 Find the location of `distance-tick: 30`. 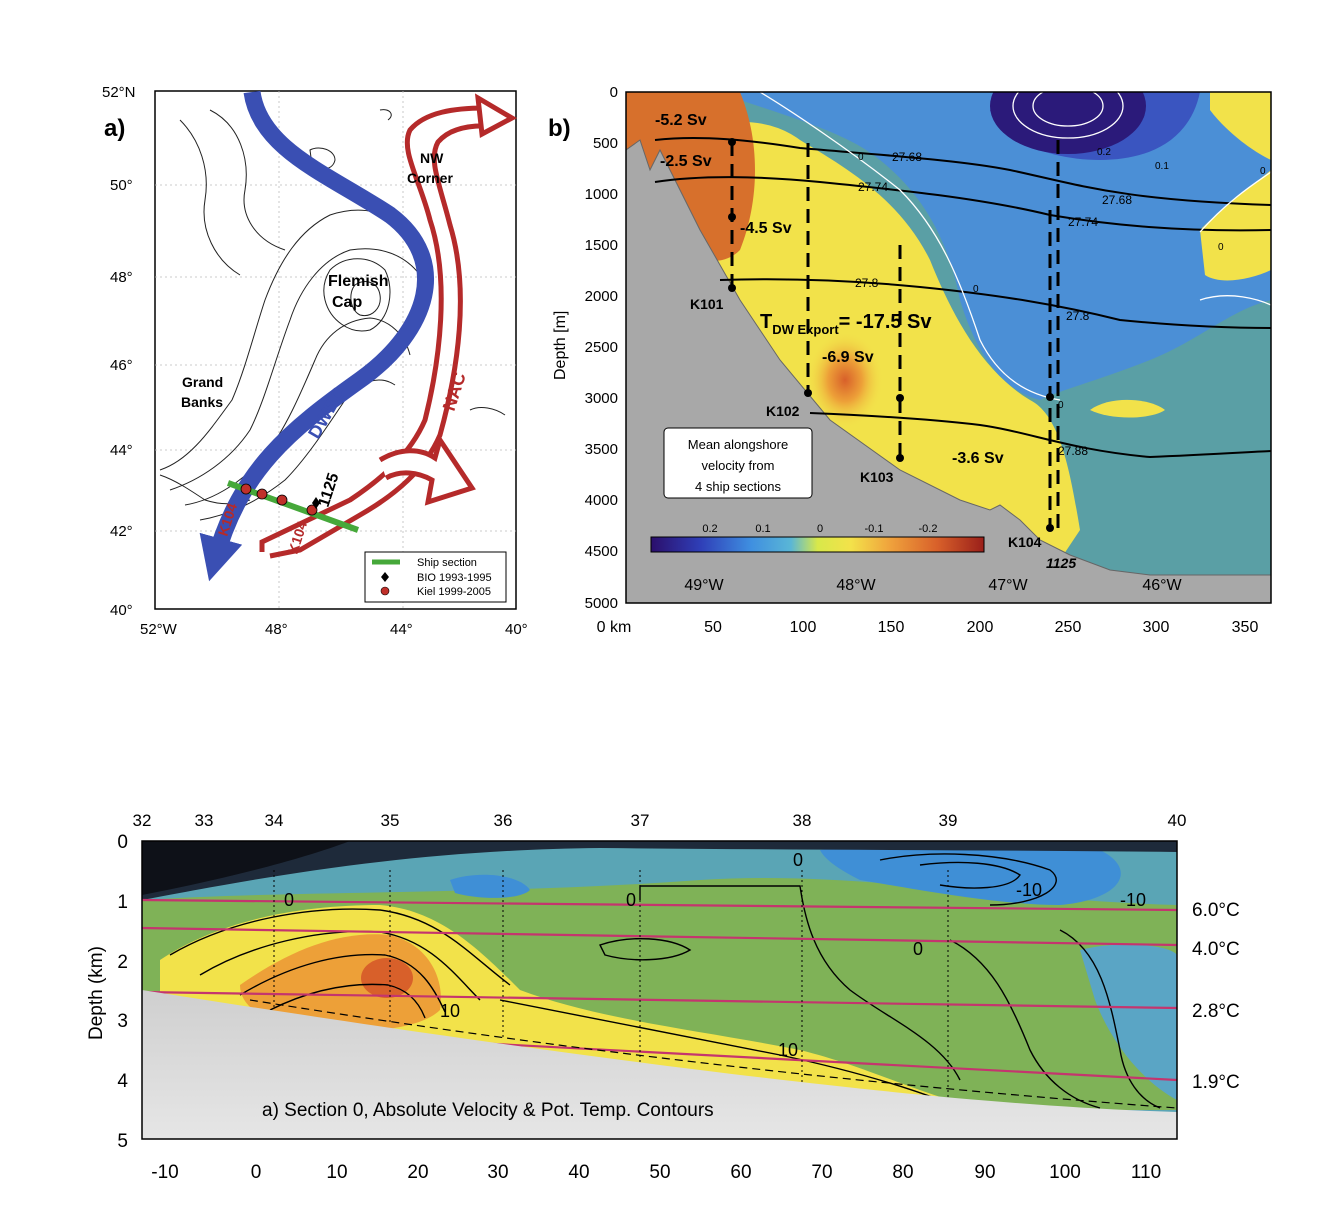

distance-tick: 30 is located at coordinates (497, 1172).